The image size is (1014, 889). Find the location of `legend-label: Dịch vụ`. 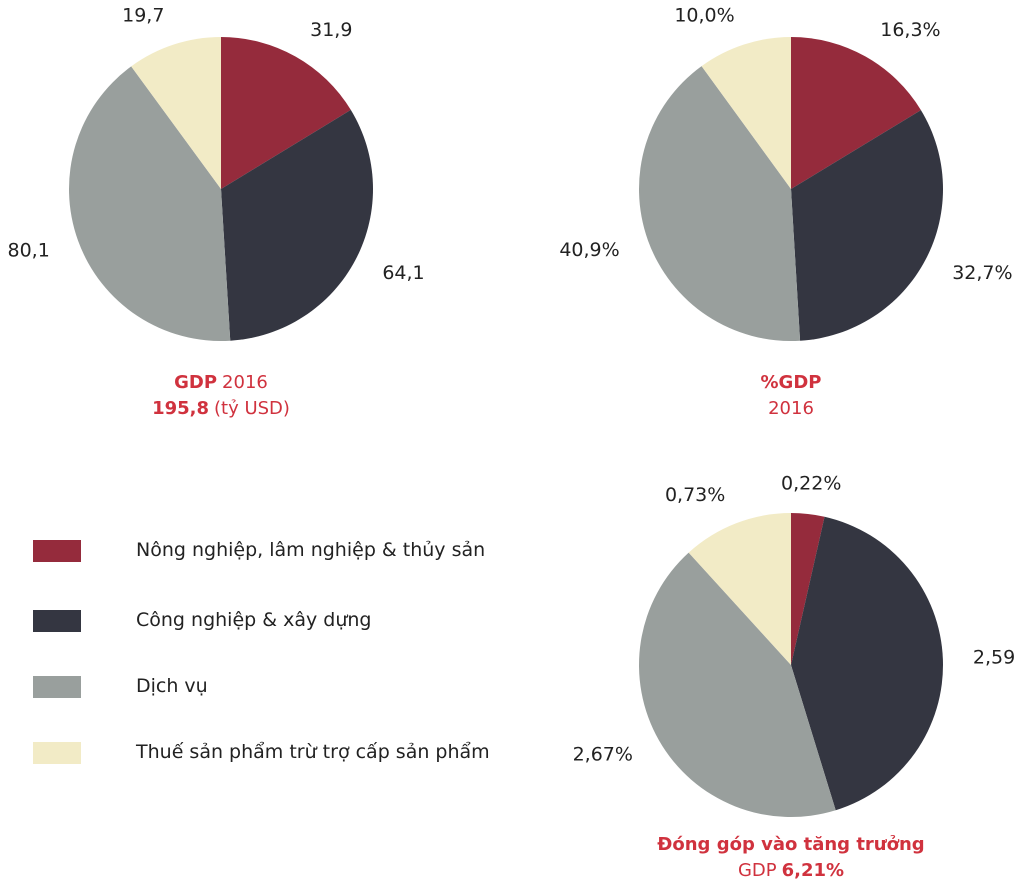

legend-label: Dịch vụ is located at coordinates (172, 686).